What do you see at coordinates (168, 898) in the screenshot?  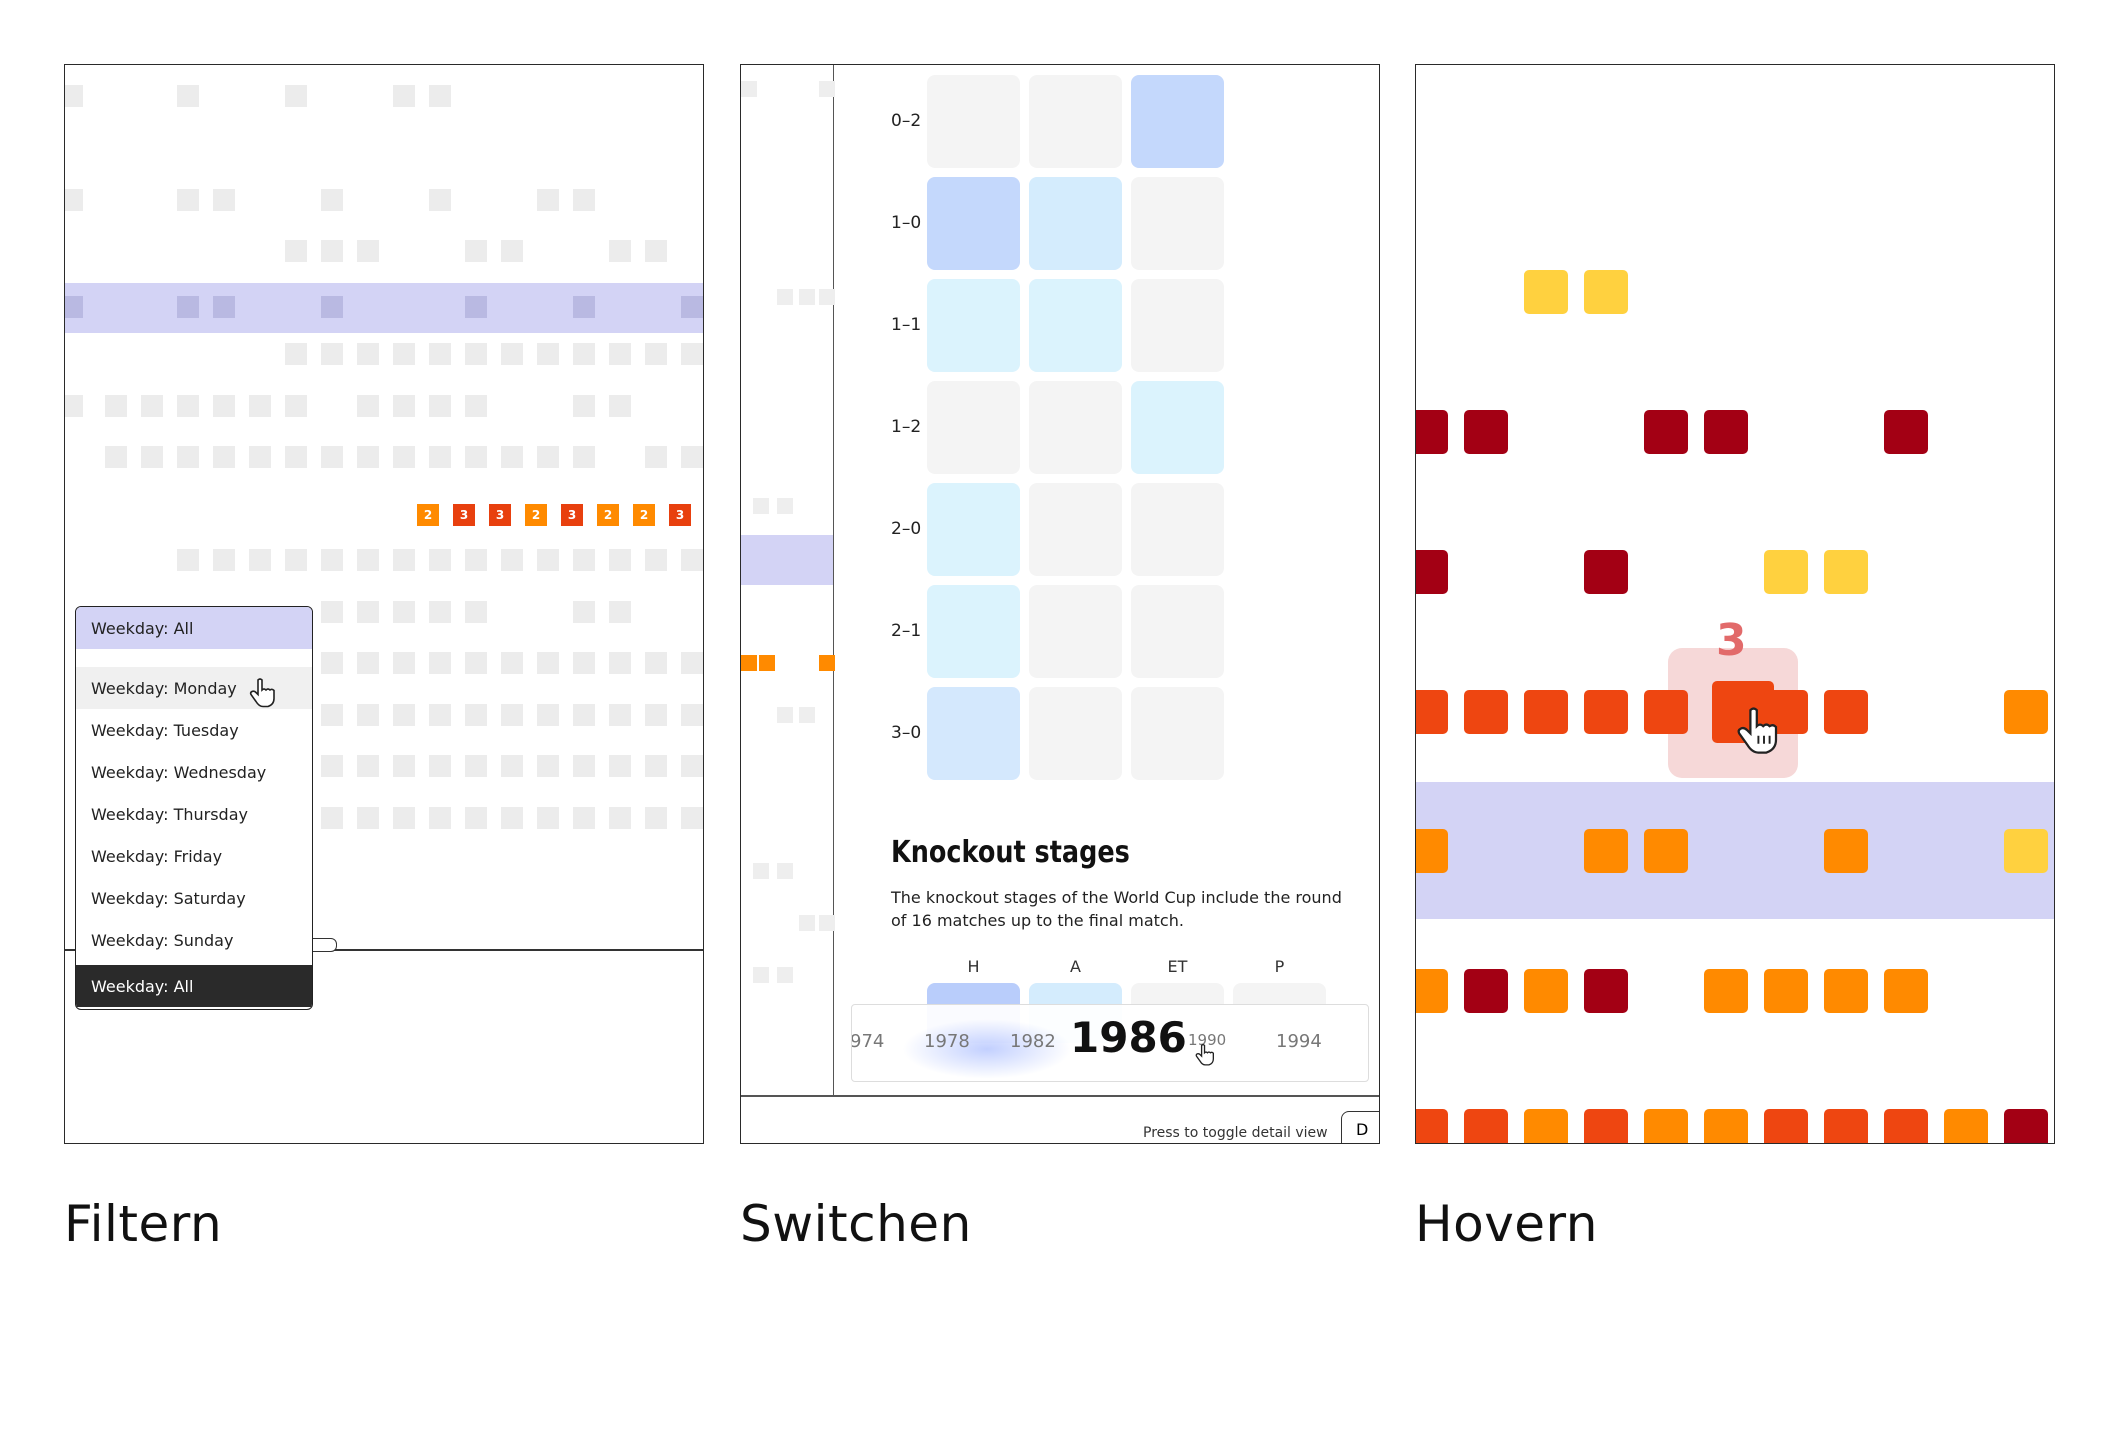 I see `dropdown-option-saturday: Weekday: Saturday` at bounding box center [168, 898].